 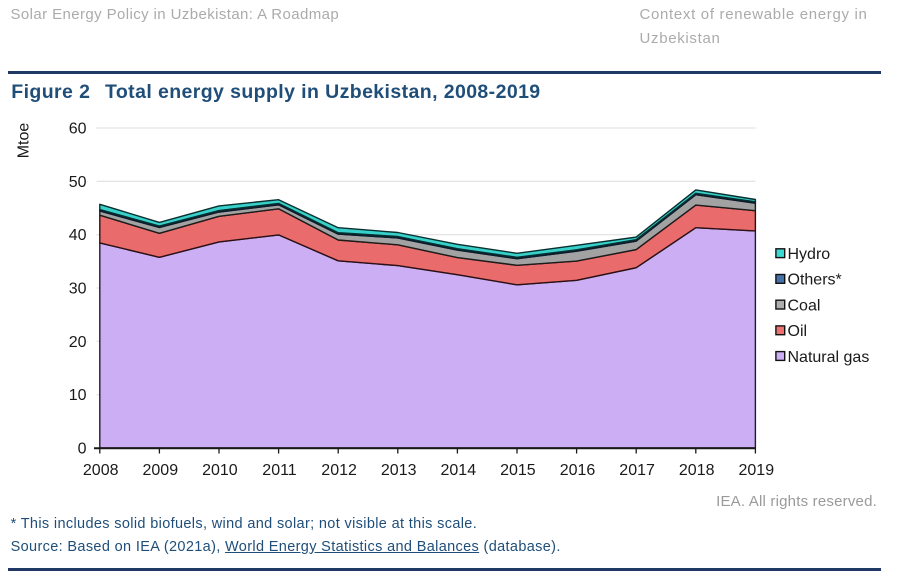 I want to click on svg-text: Mtoe, so click(x=24, y=141).